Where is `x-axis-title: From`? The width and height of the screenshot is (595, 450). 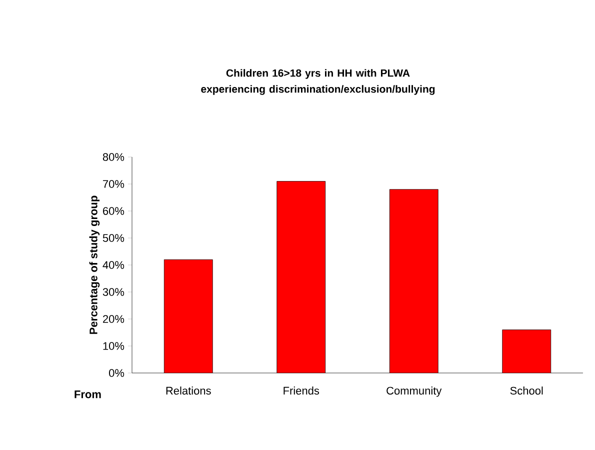 x-axis-title: From is located at coordinates (87, 394).